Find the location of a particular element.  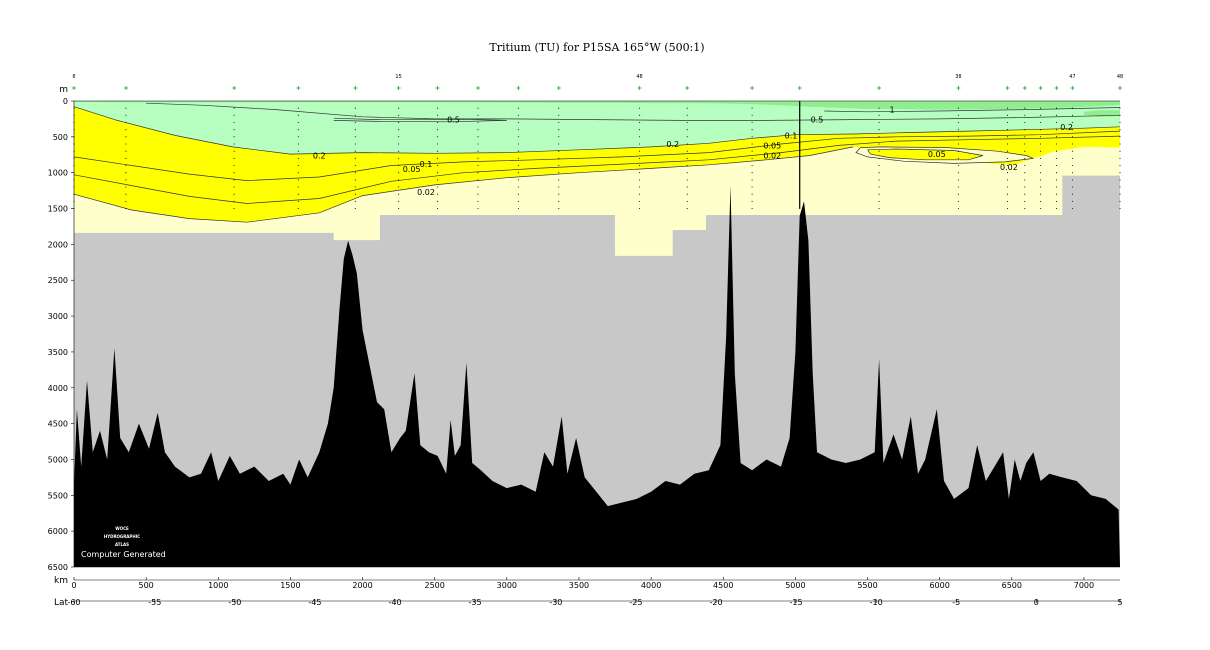

tropical-lens-core is located at coordinates (925, 154).